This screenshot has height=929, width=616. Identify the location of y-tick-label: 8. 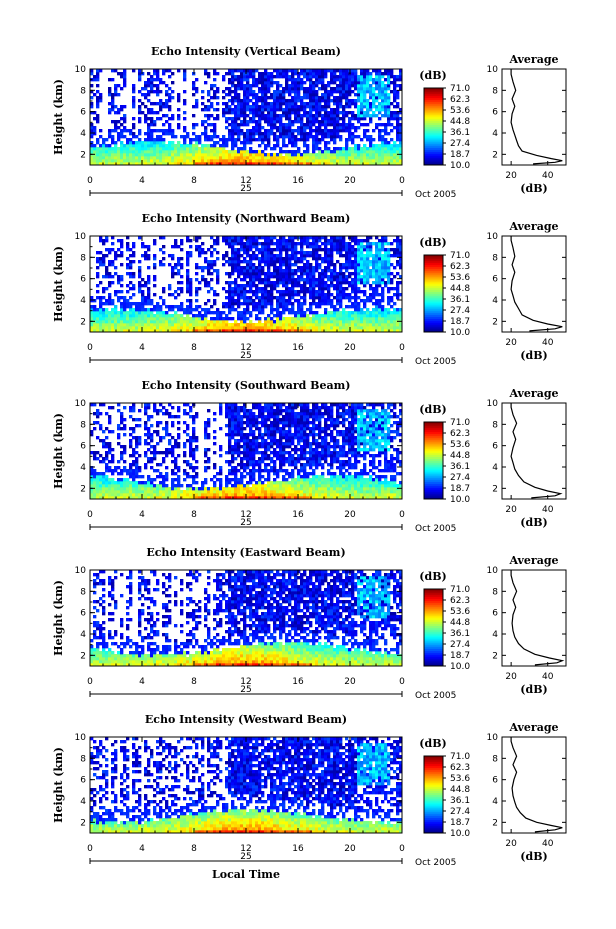
(83, 91).